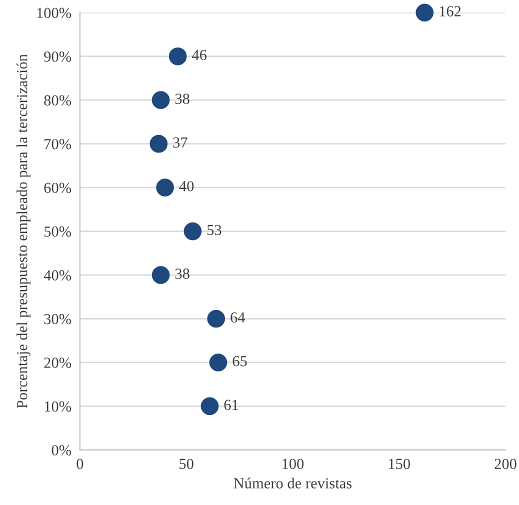 Image resolution: width=519 pixels, height=505 pixels. Describe the element at coordinates (58, 188) in the screenshot. I see `y-tick-label: 60%` at that location.